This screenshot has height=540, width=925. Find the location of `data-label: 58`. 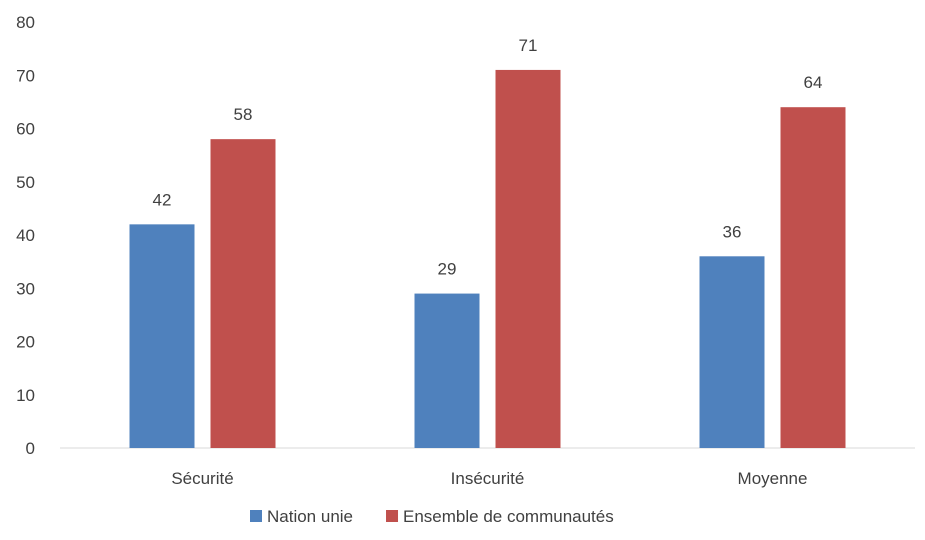

data-label: 58 is located at coordinates (243, 114).